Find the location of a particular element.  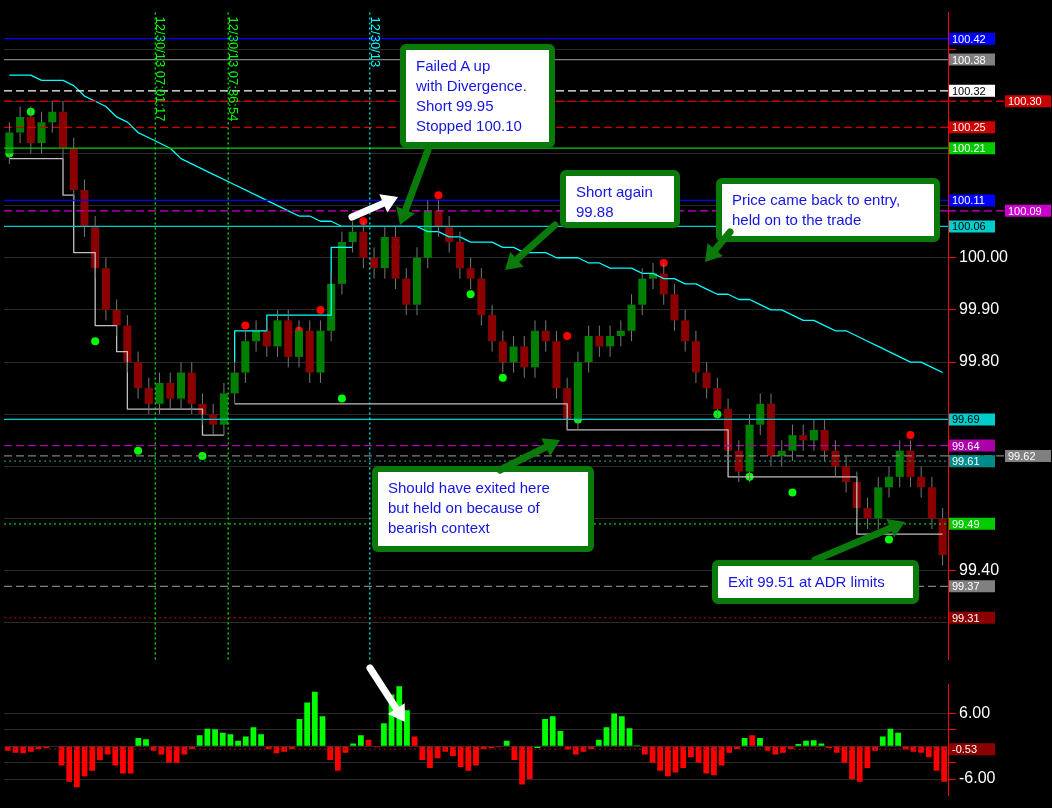

y-tick-label: 99.80 is located at coordinates (979, 361).